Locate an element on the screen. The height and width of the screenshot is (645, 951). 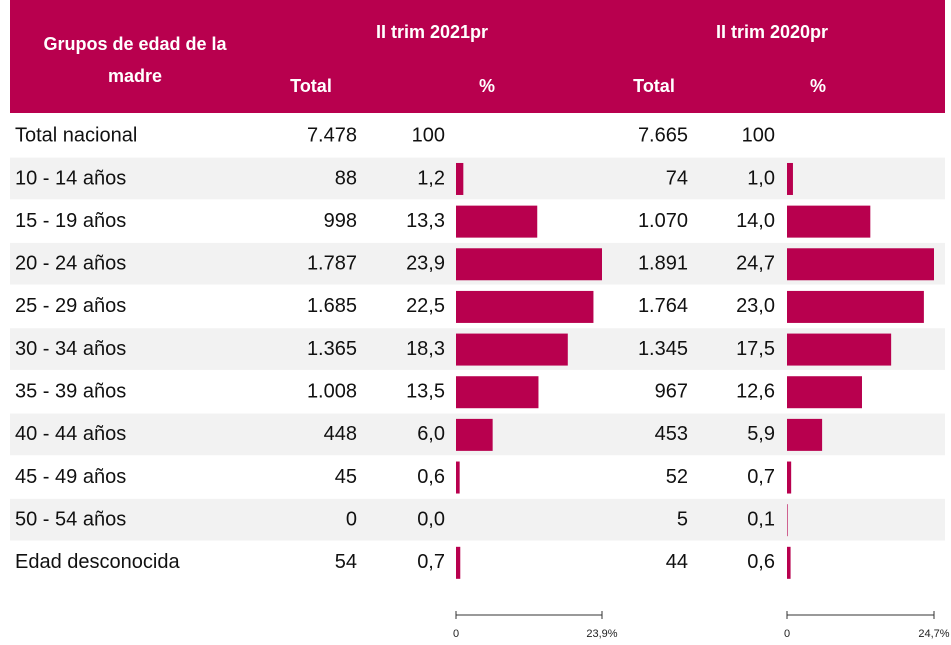
total-cell: 54 is located at coordinates (346, 562).